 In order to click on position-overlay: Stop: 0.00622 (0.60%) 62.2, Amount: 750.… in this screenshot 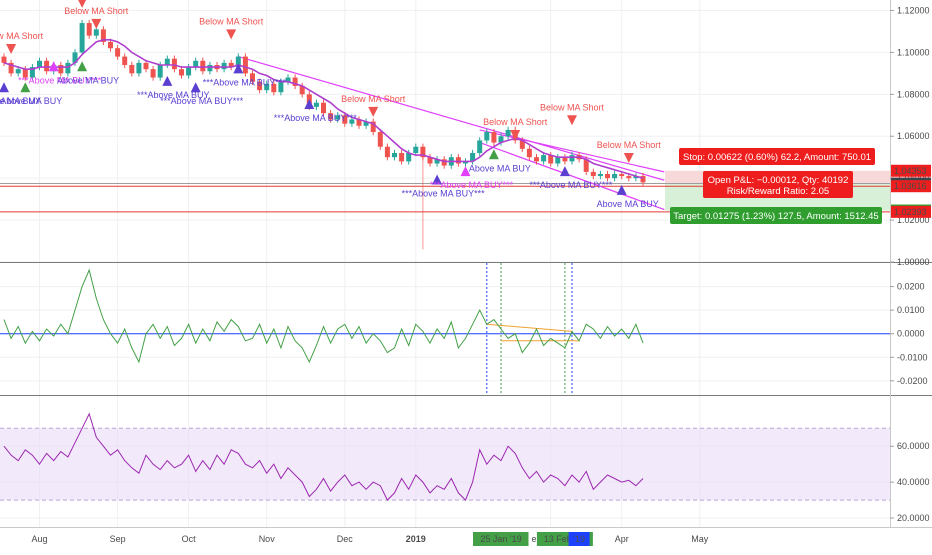, I will do `click(776, 186)`.